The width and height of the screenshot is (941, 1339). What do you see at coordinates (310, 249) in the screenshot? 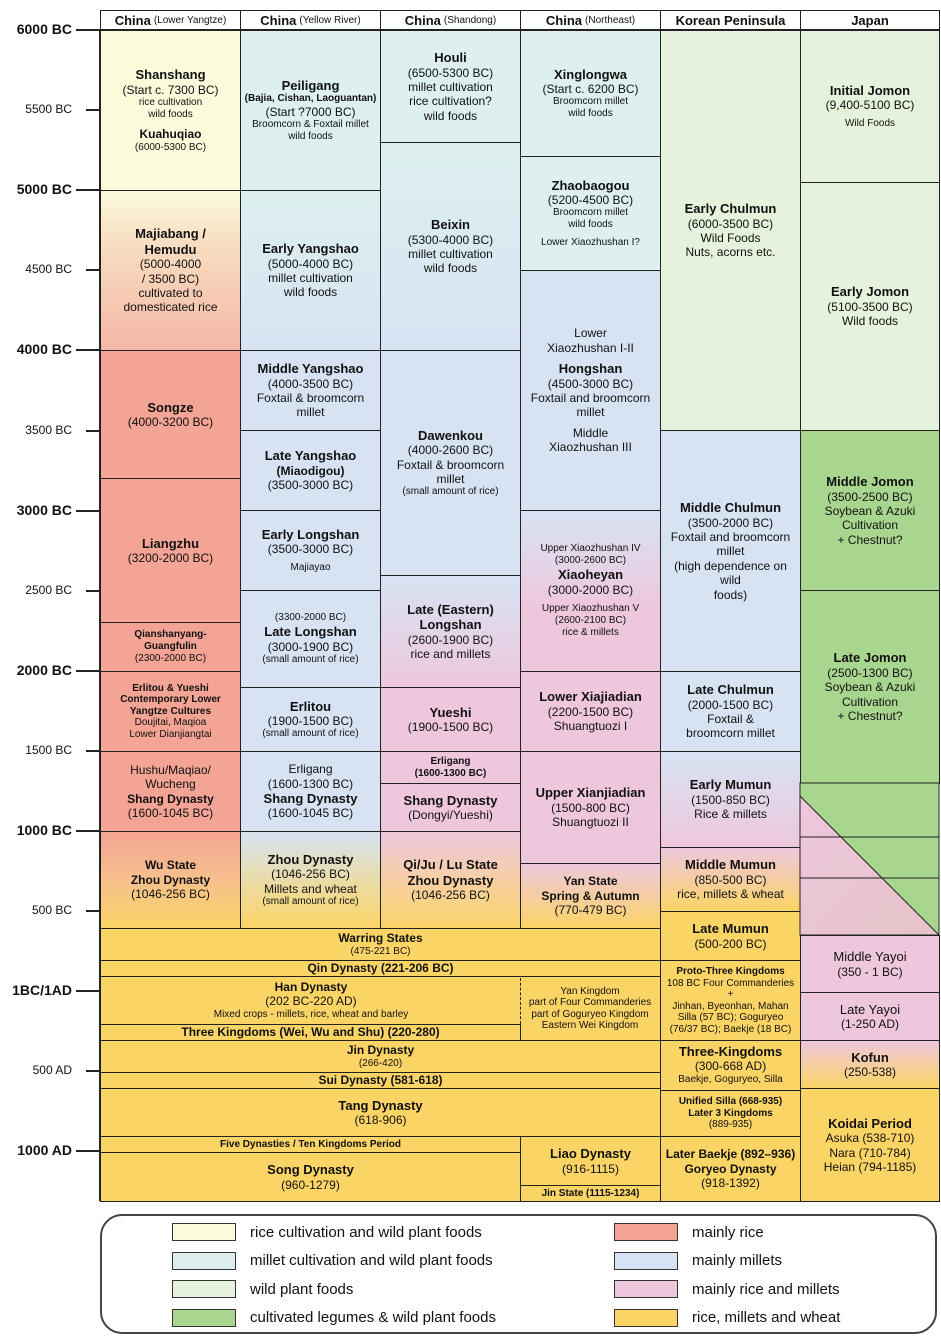
I see `period-text: Early Yangshao` at bounding box center [310, 249].